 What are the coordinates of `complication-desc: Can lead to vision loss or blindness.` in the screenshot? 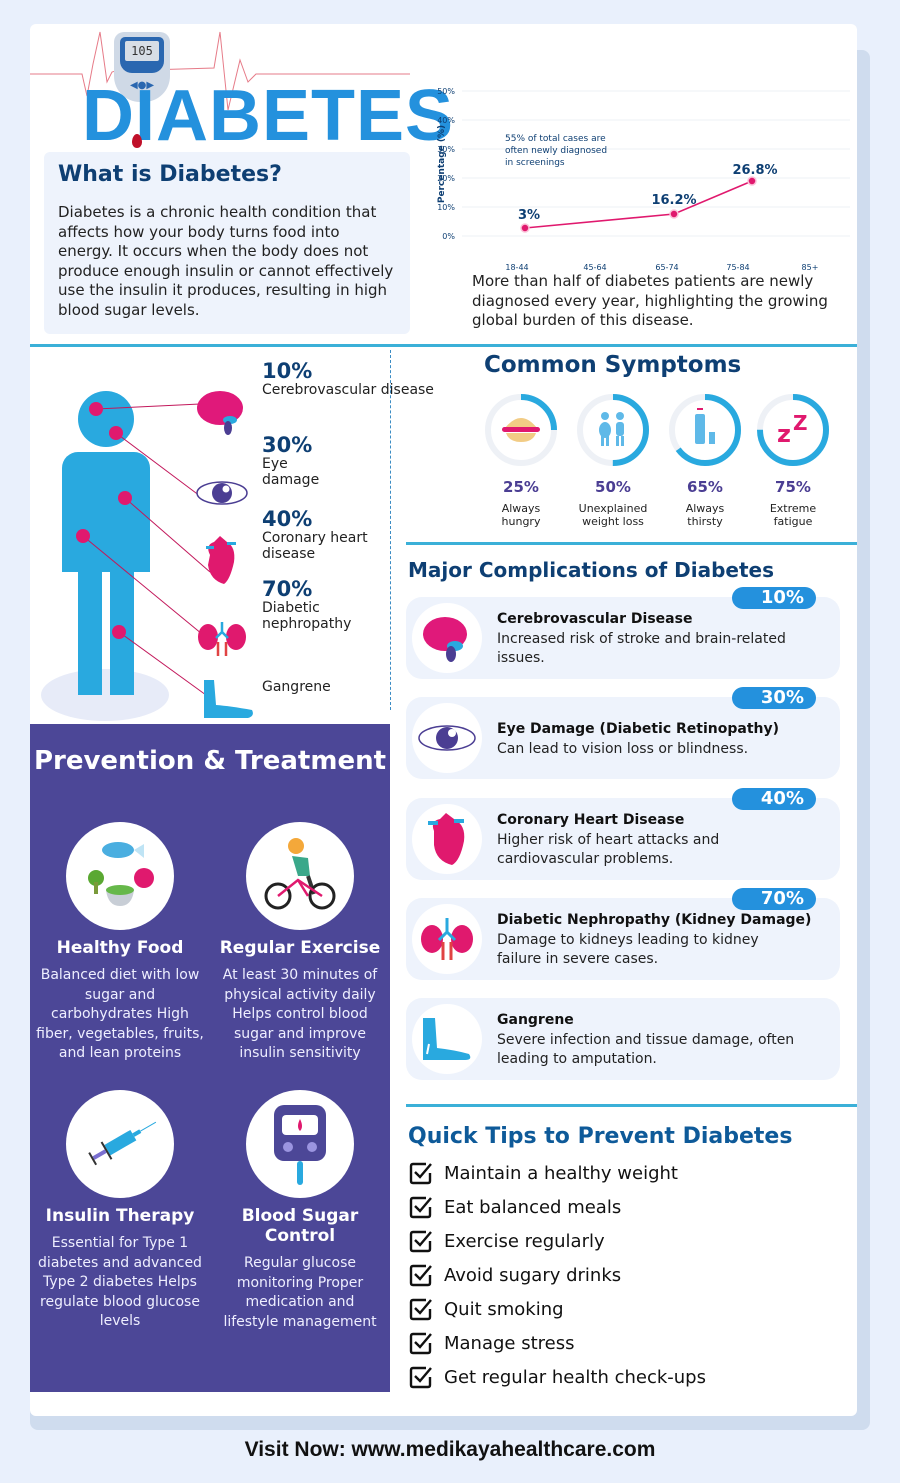 It's located at (623, 749).